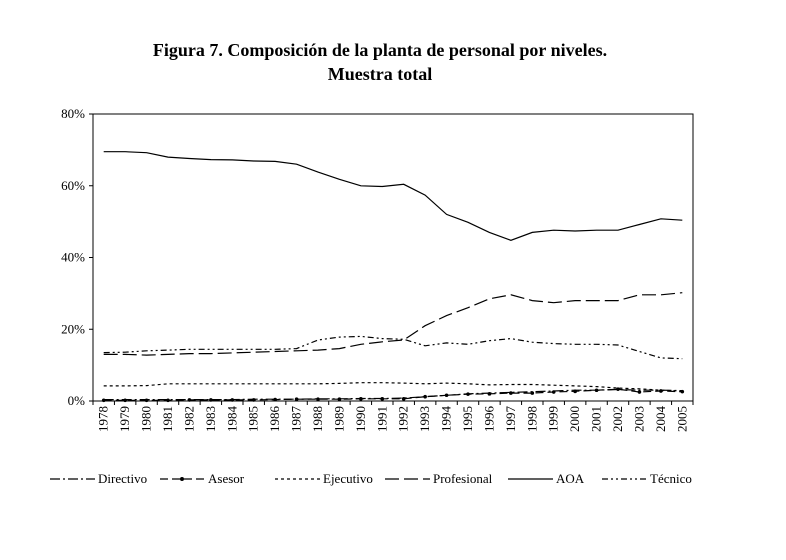  What do you see at coordinates (274, 419) in the screenshot?
I see `x-tick-label: 1986` at bounding box center [274, 419].